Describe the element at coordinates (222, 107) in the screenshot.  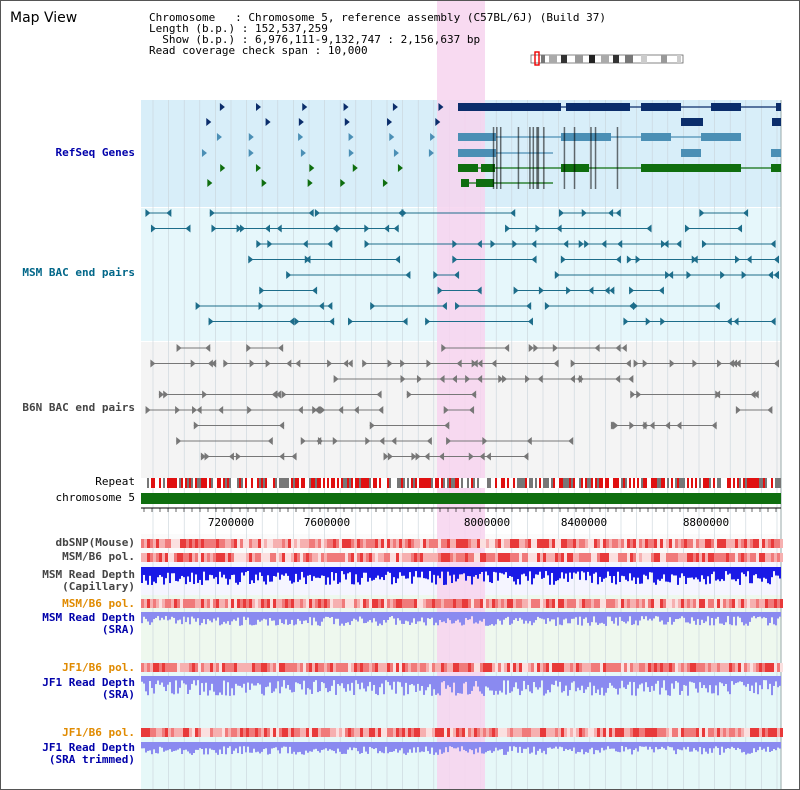
I see `arrow-mark` at that location.